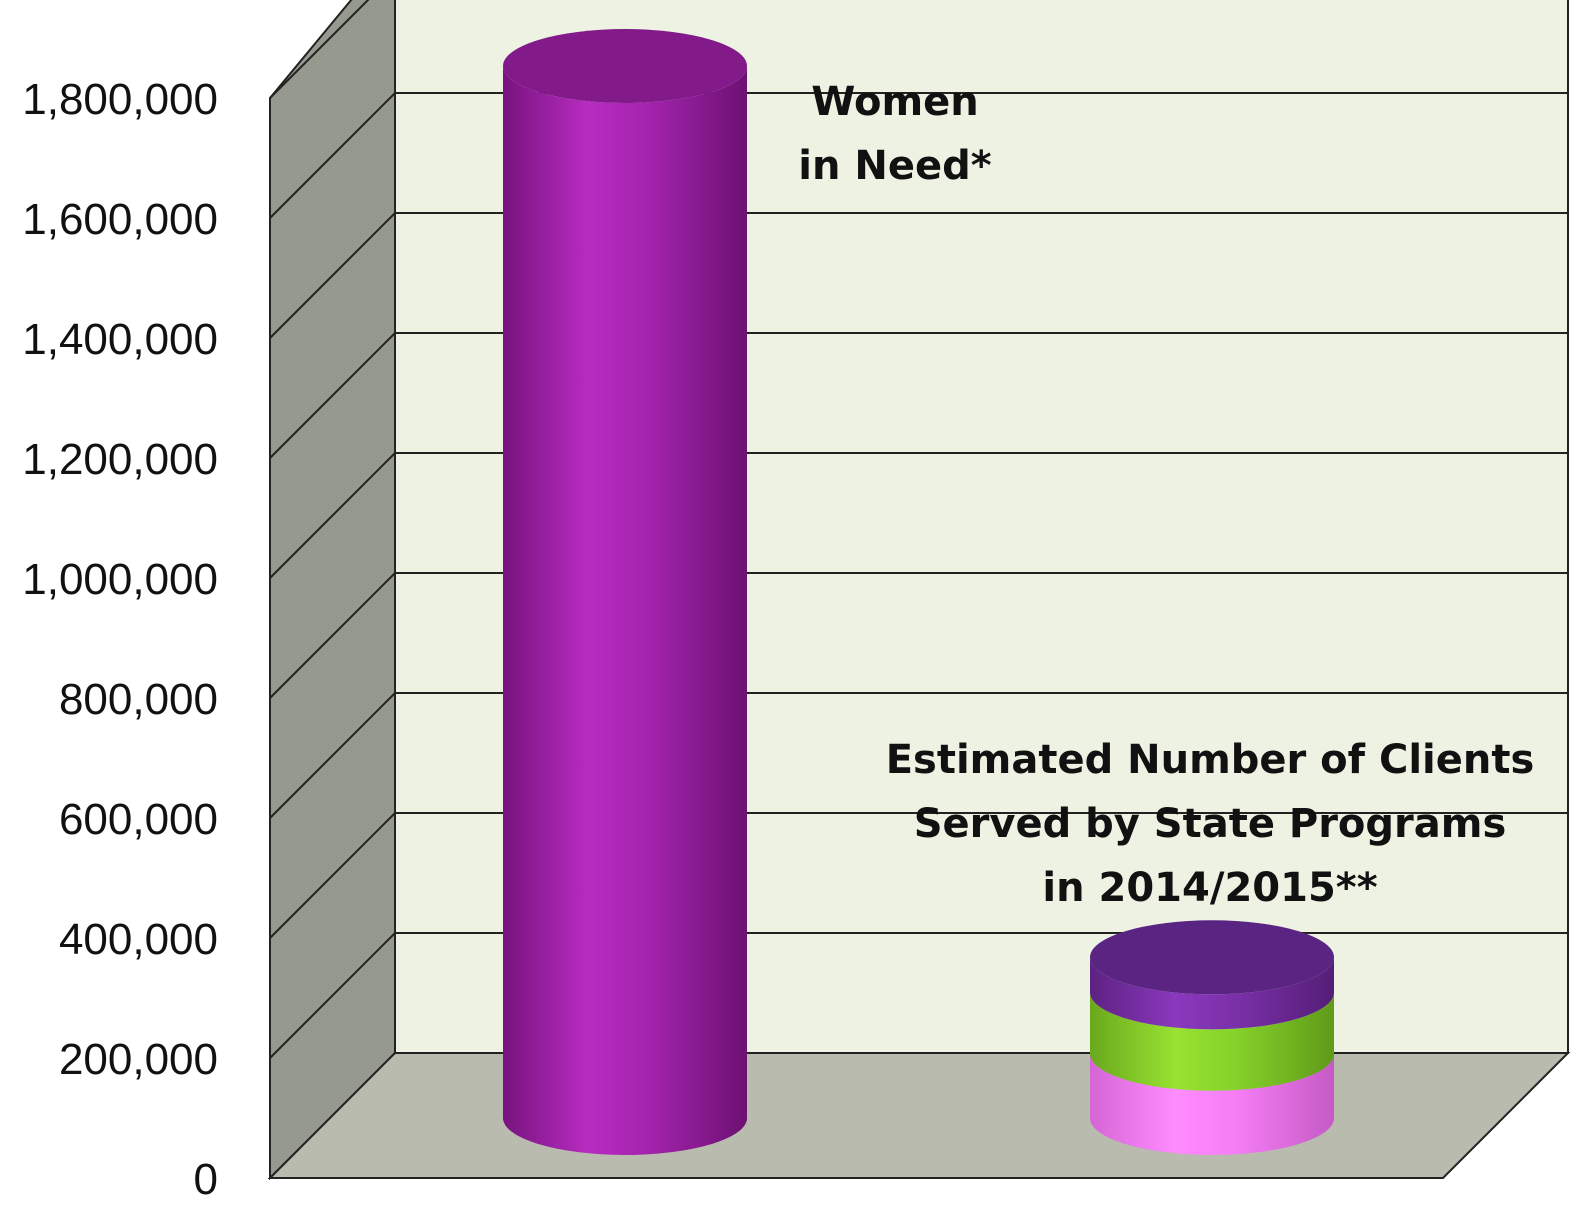  Describe the element at coordinates (206, 1179) in the screenshot. I see `y-tick-label: 0` at that location.